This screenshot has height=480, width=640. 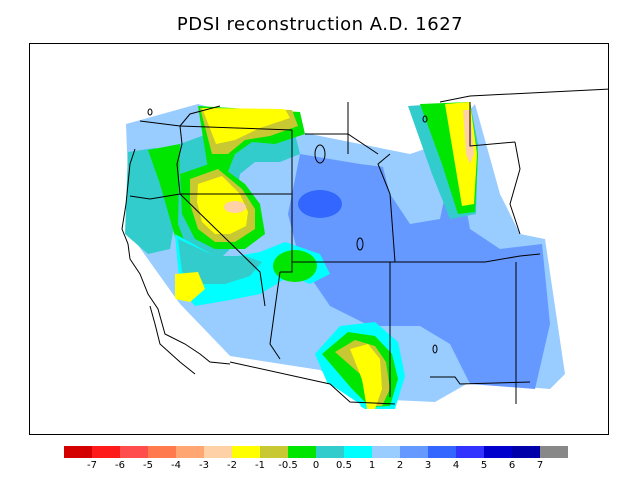 I want to click on lake-salt, so click(x=320, y=154).